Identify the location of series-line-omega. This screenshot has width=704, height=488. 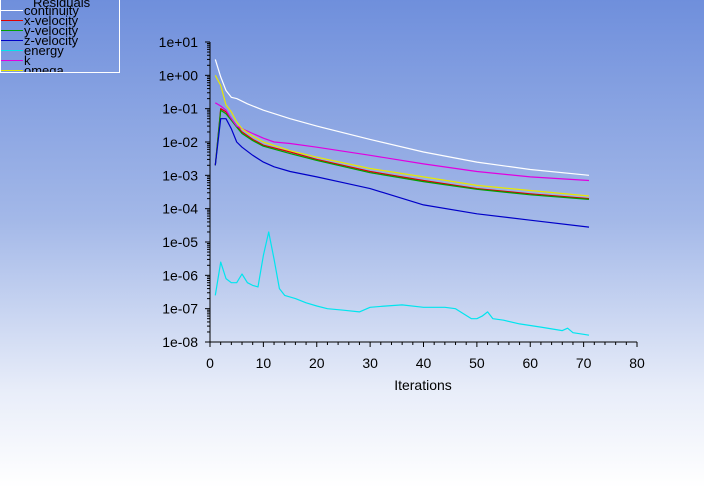
(402, 136).